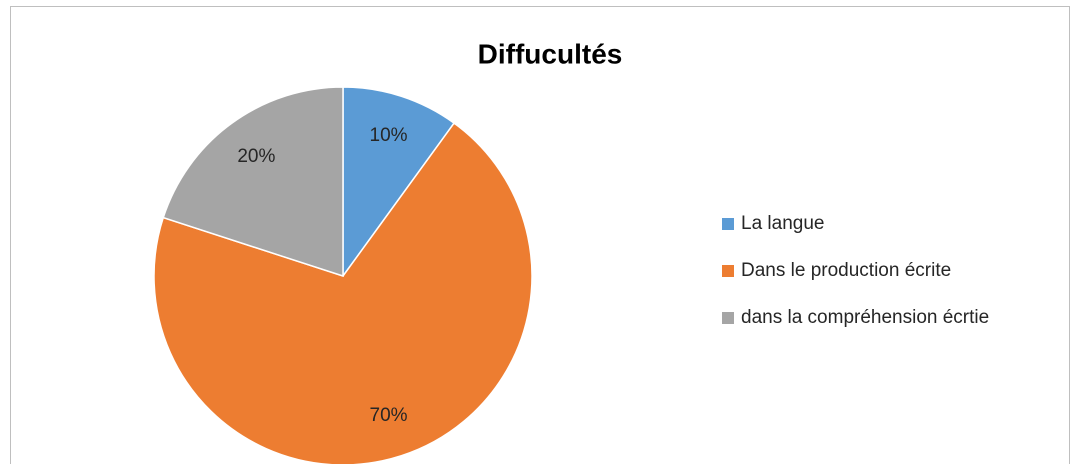  Describe the element at coordinates (389, 135) in the screenshot. I see `data-label: 10%` at that location.